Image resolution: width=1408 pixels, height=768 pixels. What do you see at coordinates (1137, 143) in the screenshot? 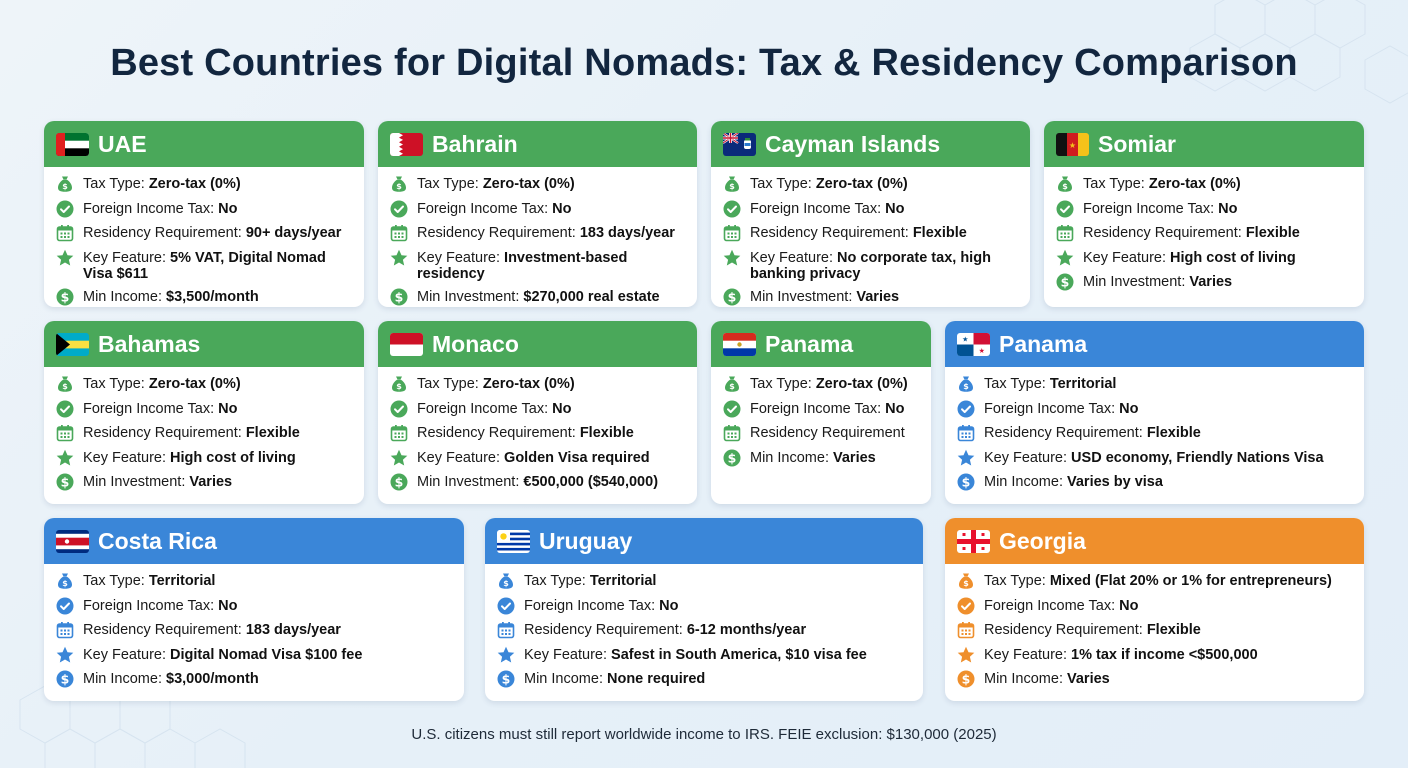
I see `country-name: Somiar` at bounding box center [1137, 143].